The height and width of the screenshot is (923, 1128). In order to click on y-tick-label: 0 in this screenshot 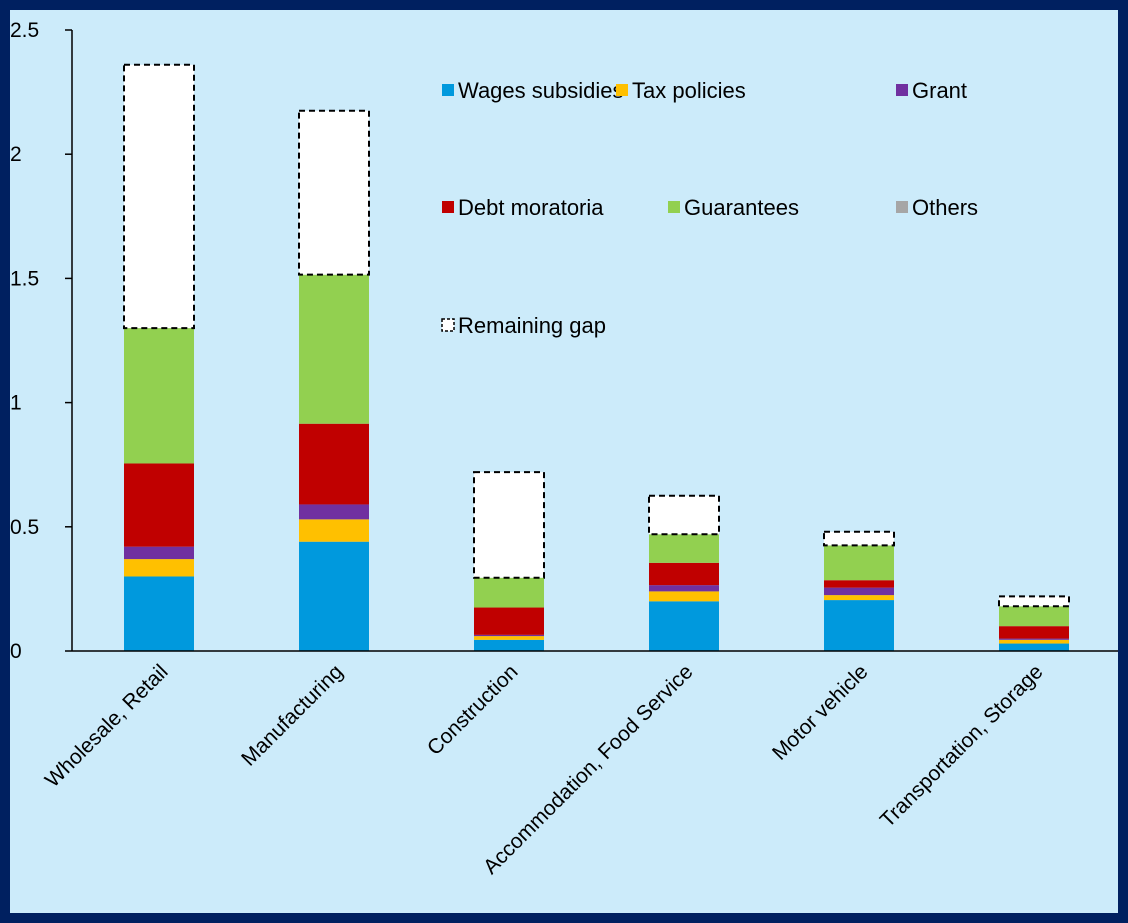, I will do `click(16, 651)`.